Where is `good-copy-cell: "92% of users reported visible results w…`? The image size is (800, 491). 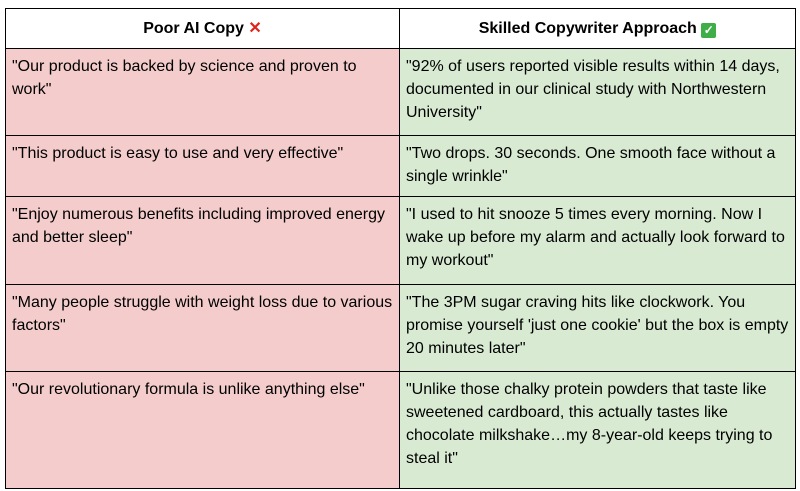
good-copy-cell: "92% of users reported visible results w… is located at coordinates (597, 92).